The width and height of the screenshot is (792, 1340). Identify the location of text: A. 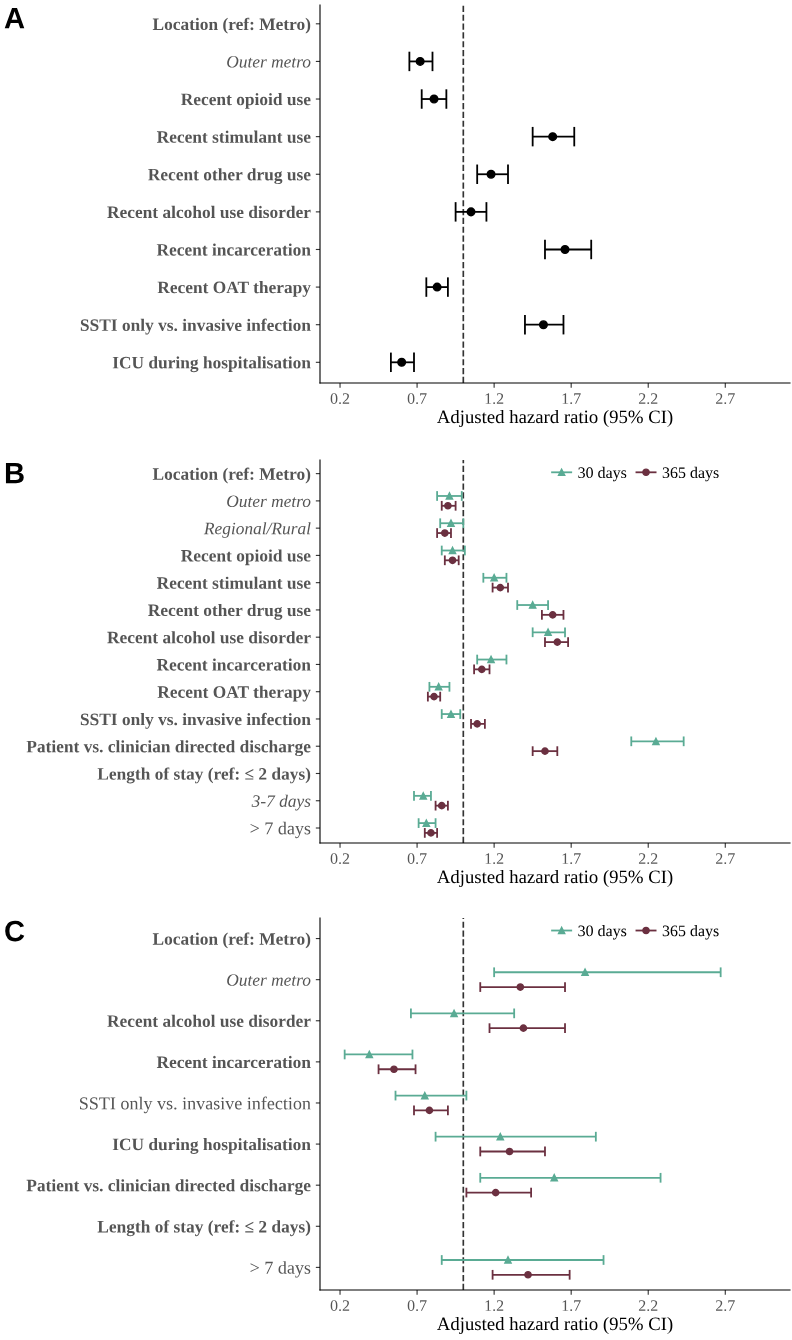
(14, 18).